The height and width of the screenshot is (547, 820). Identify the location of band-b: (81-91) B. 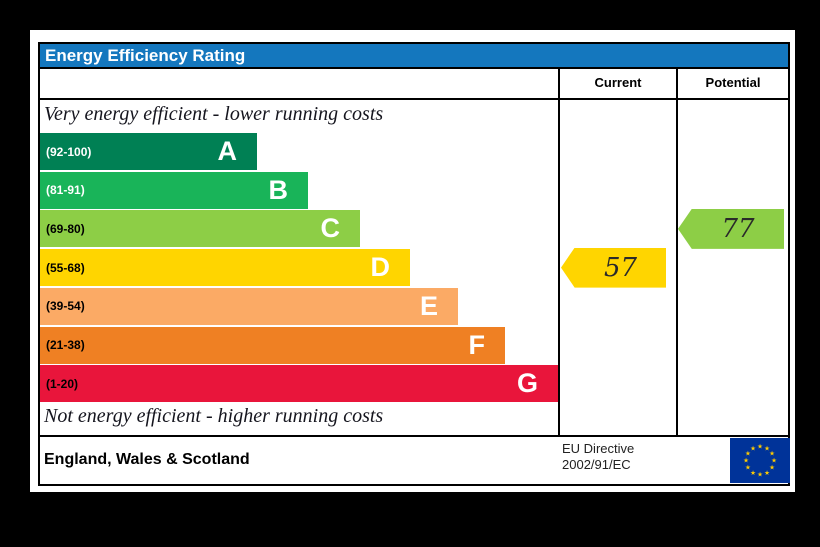
(174, 190).